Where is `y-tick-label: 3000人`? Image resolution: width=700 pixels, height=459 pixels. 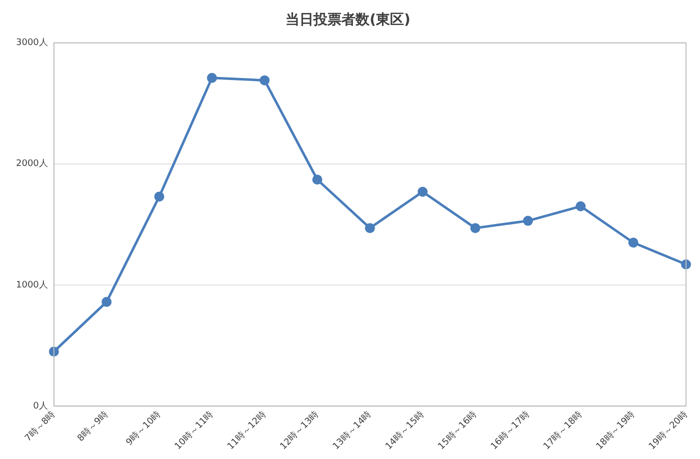 y-tick-label: 3000人 is located at coordinates (32, 42).